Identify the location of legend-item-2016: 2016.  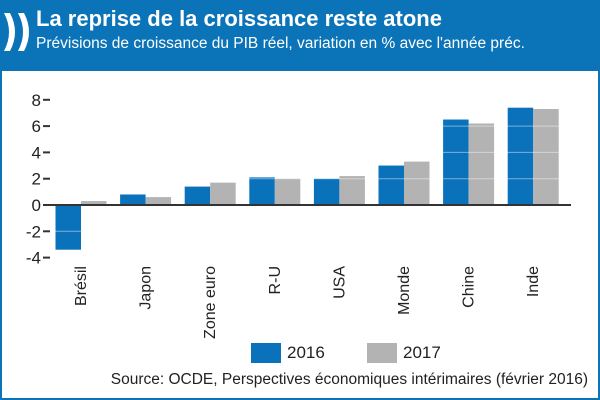
(288, 353).